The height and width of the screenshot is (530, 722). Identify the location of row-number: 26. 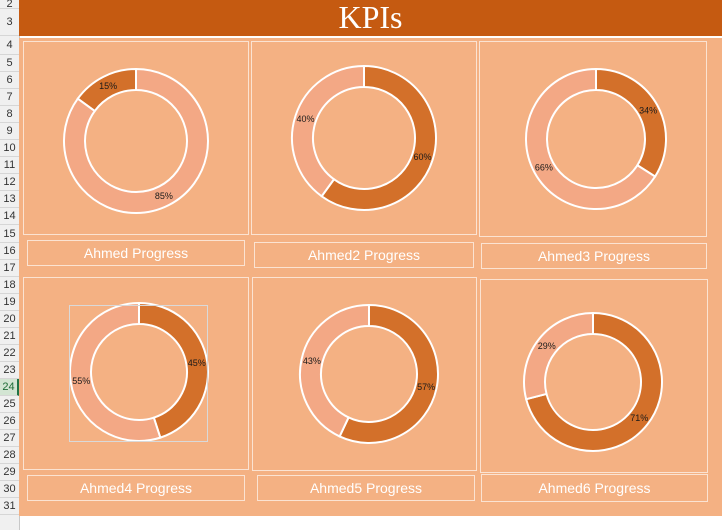
(9, 421).